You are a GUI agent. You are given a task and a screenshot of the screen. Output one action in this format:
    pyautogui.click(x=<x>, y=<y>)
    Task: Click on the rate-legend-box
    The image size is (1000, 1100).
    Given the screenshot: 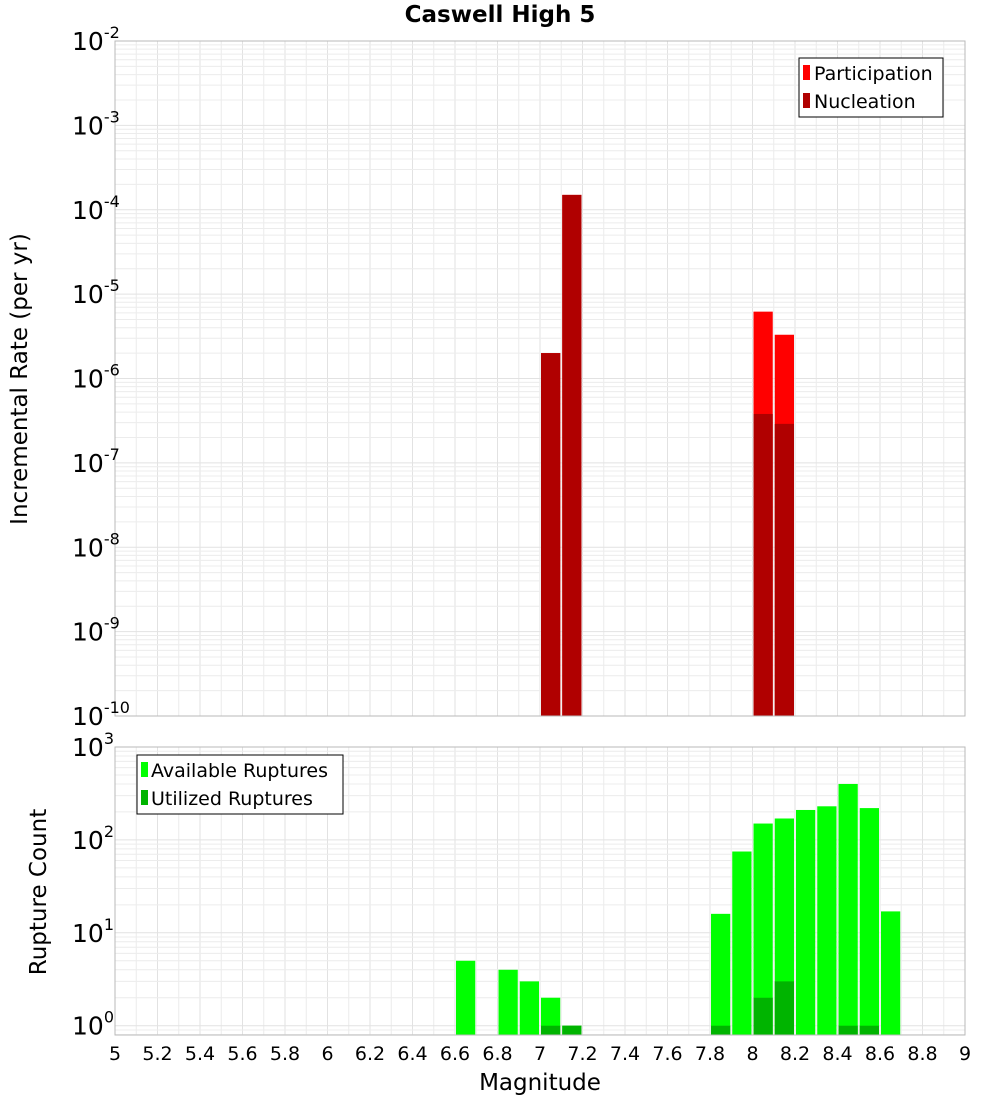 What is the action you would take?
    pyautogui.click(x=871, y=87)
    